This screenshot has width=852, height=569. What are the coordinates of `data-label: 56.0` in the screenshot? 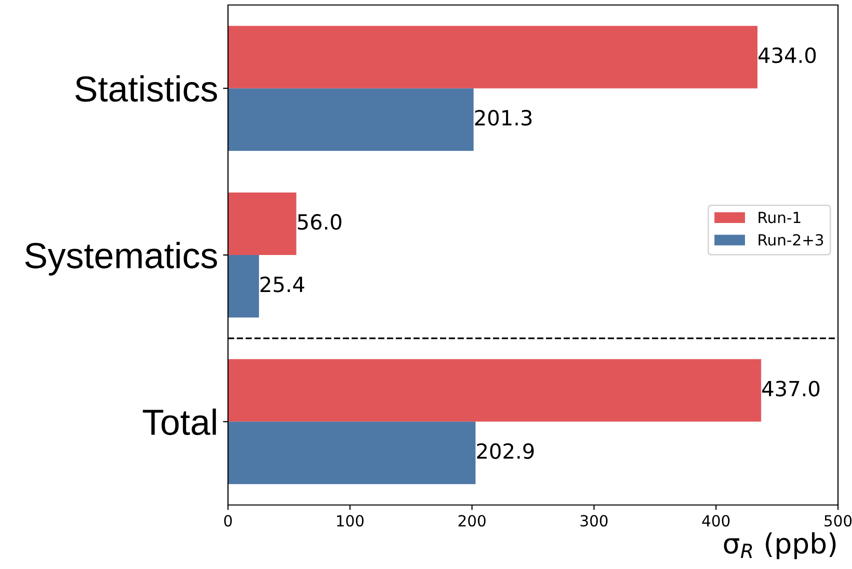 It's located at (320, 222).